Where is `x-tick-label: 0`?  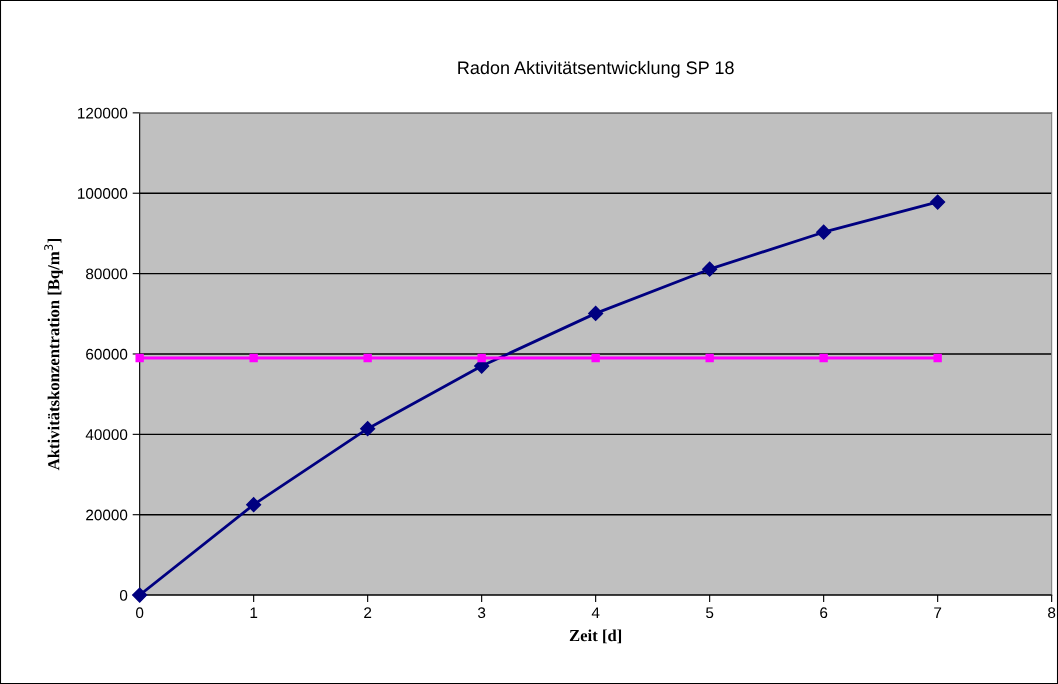 x-tick-label: 0 is located at coordinates (140, 613).